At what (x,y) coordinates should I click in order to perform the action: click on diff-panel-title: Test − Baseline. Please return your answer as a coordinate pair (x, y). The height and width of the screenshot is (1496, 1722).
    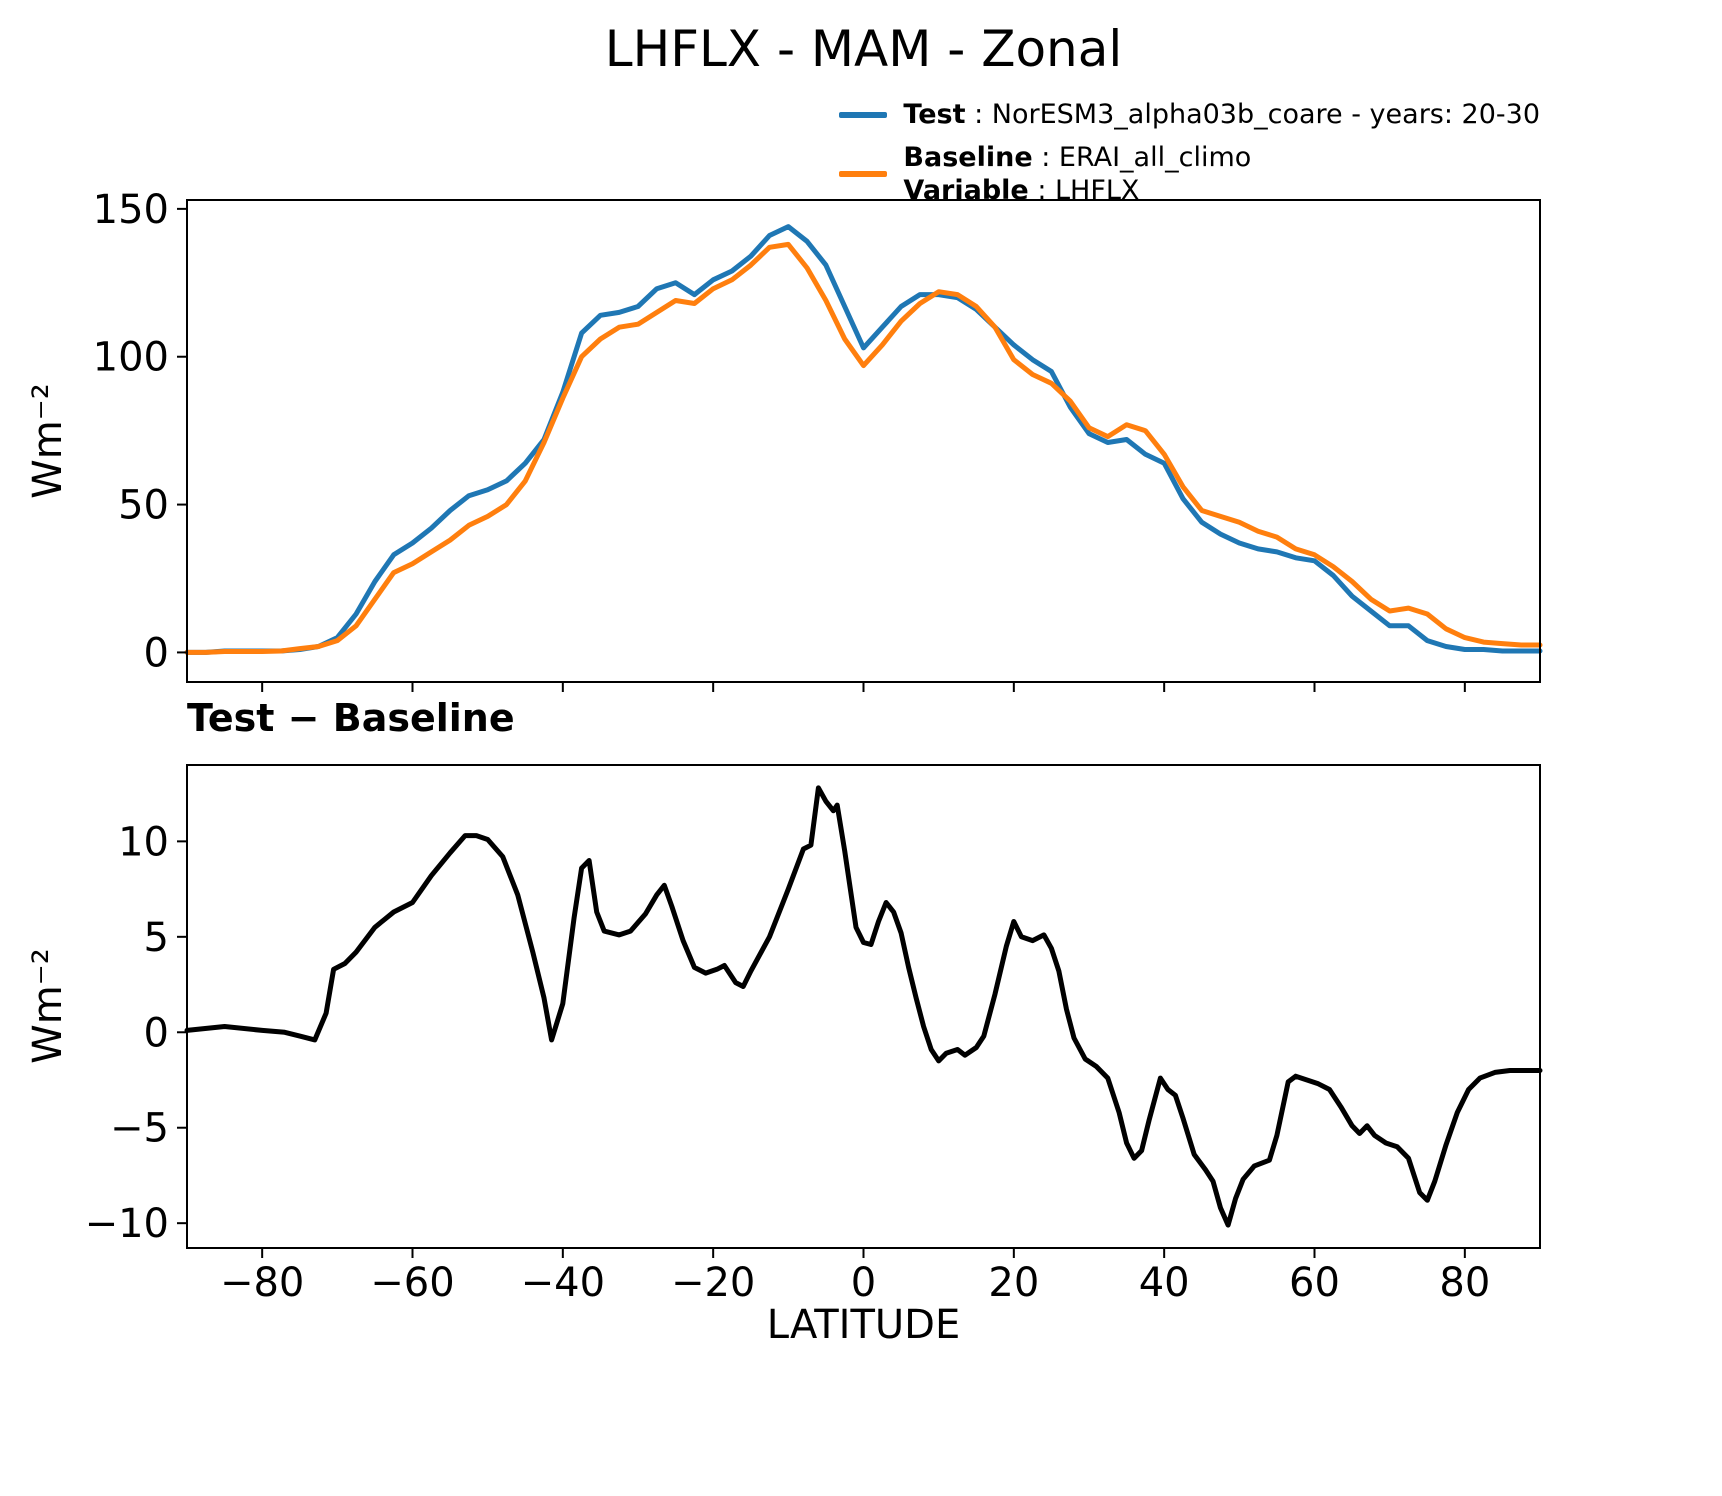
    Looking at the image, I should click on (351, 718).